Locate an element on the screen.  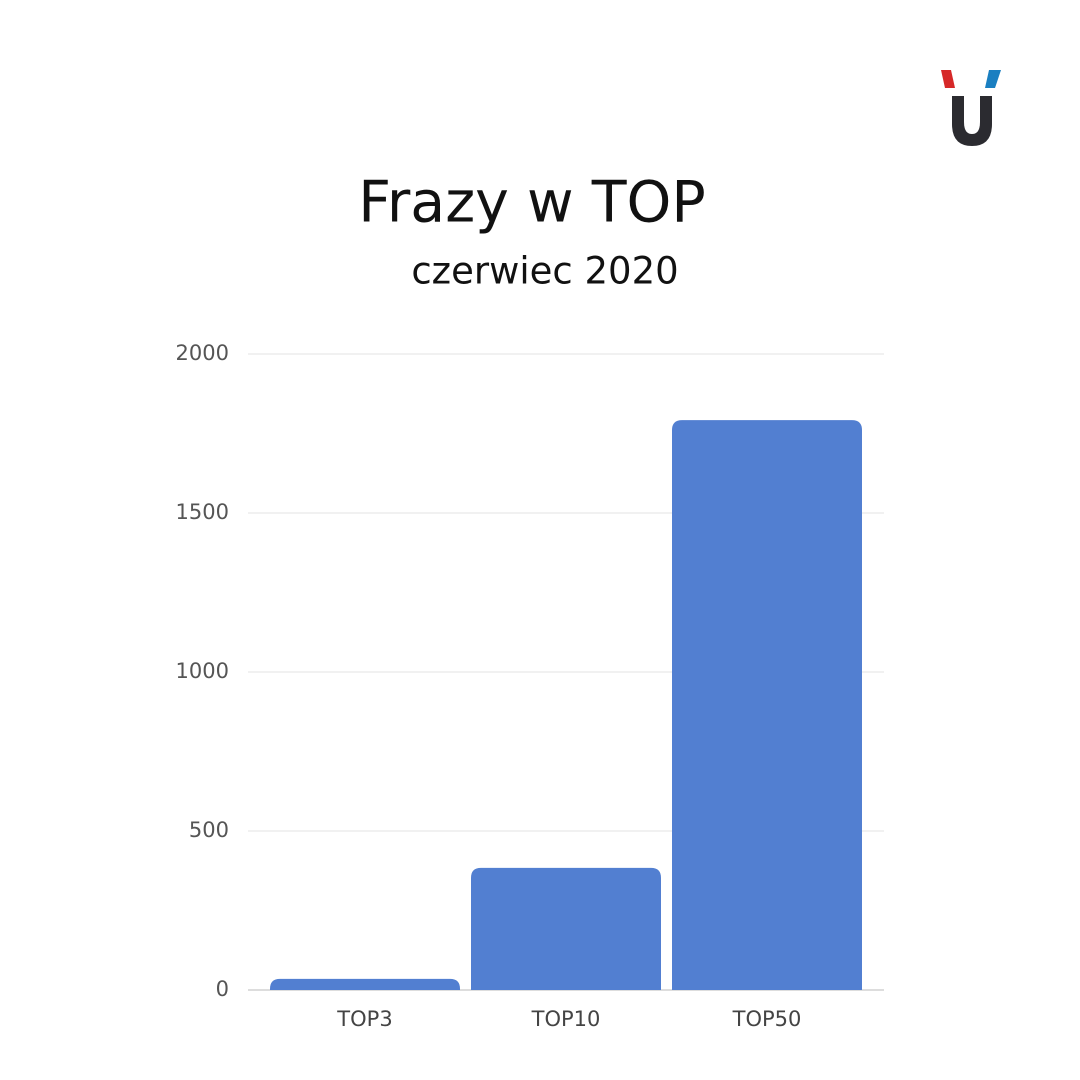
y-tick-label: 1000 is located at coordinates (202, 671).